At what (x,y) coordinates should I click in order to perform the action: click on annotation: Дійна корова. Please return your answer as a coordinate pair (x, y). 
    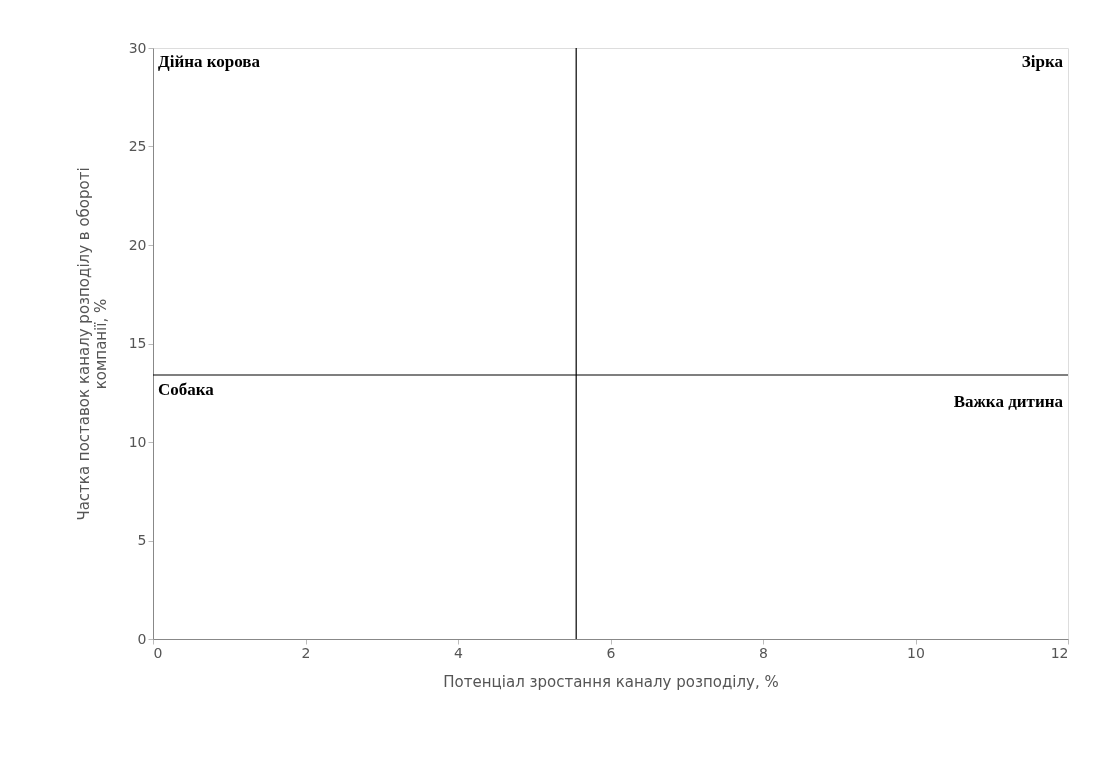
    Looking at the image, I should click on (209, 61).